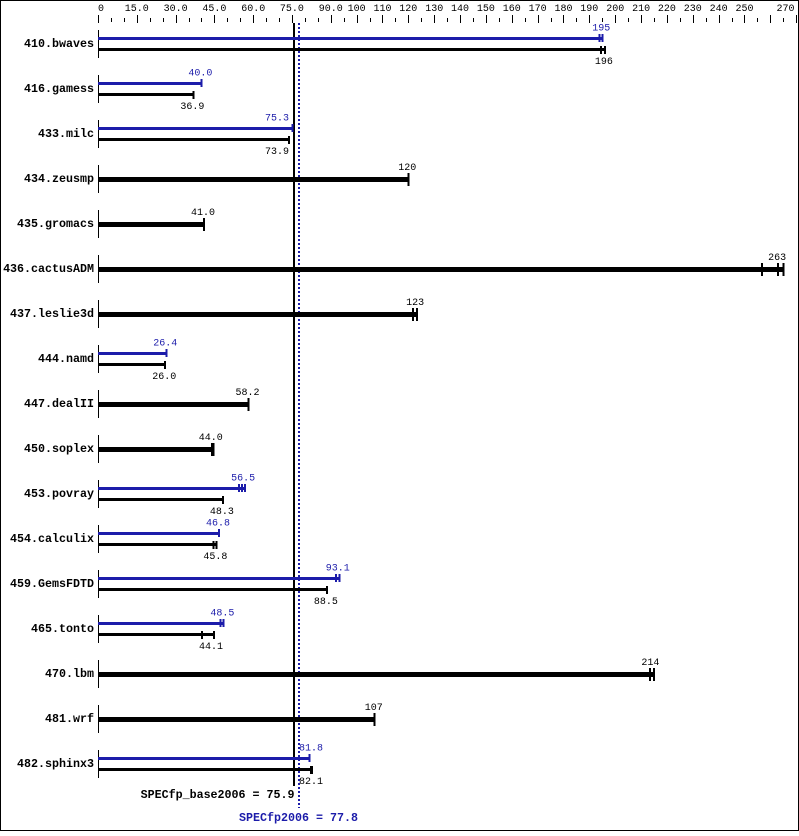 This screenshot has width=799, height=836. What do you see at coordinates (243, 479) in the screenshot?
I see `svg-text: 56.5` at bounding box center [243, 479].